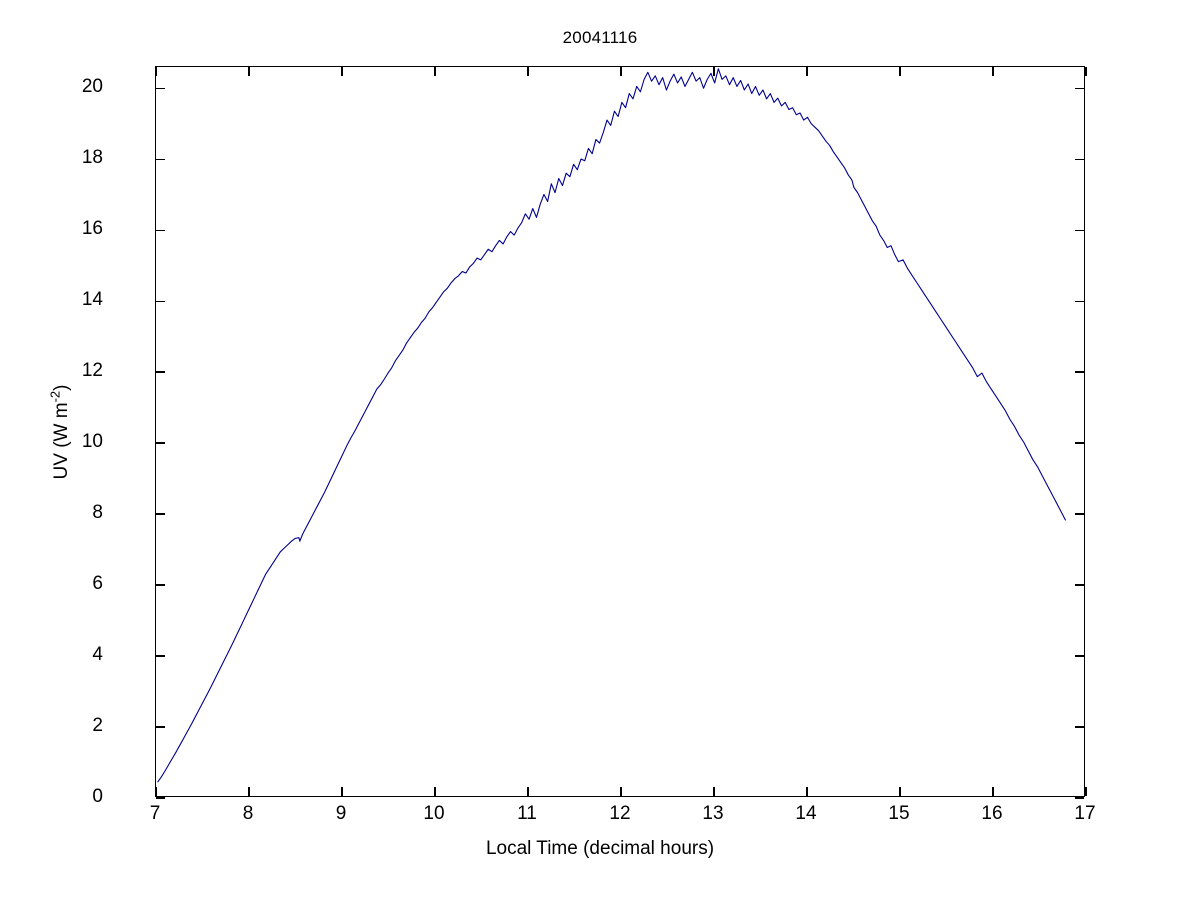 The image size is (1200, 900). Describe the element at coordinates (248, 813) in the screenshot. I see `x-tick-label: 8` at that location.